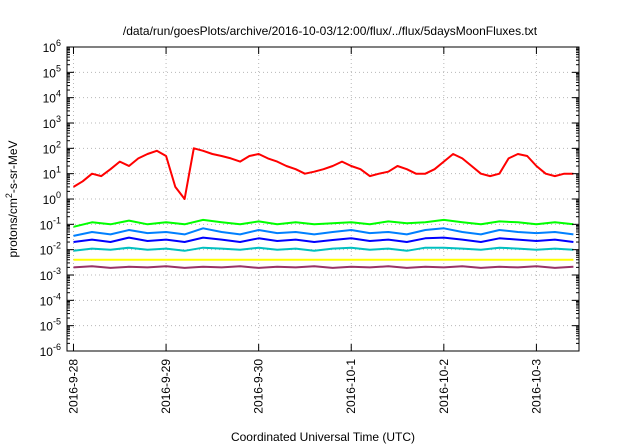 The image size is (640, 448). What do you see at coordinates (58, 119) in the screenshot?
I see `y-tick-exponent: 3` at bounding box center [58, 119].